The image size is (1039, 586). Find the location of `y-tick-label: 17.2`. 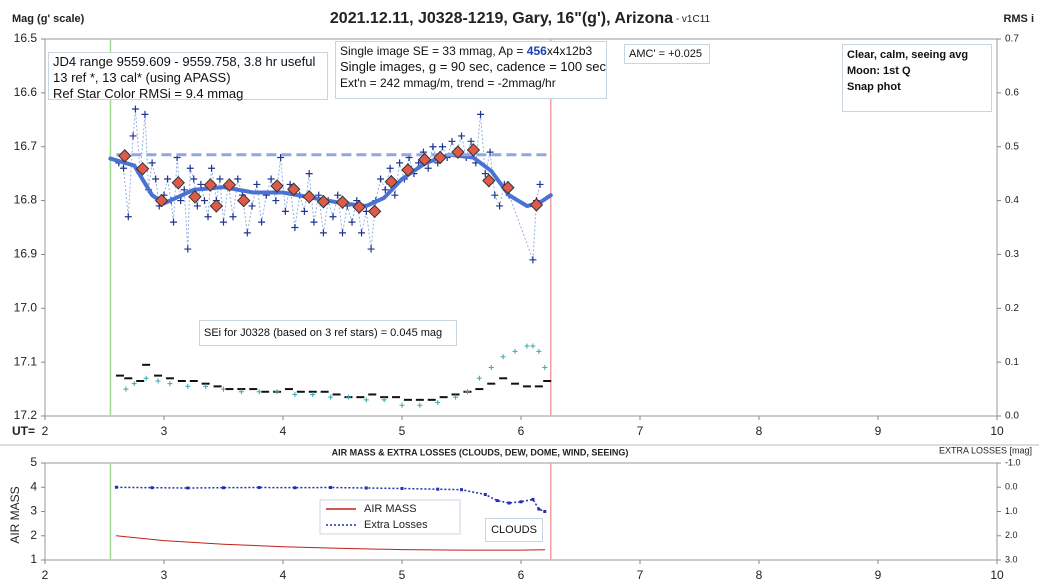

y-tick-label: 17.2 is located at coordinates (26, 415).